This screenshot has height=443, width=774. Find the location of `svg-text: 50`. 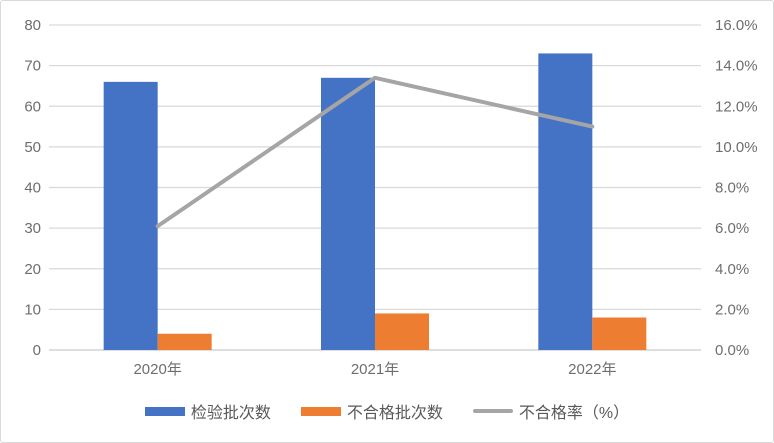

svg-text: 50 is located at coordinates (32, 147).